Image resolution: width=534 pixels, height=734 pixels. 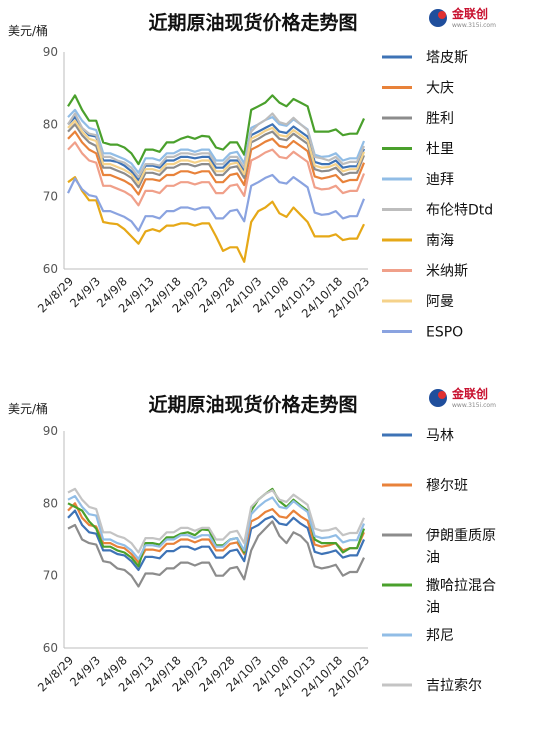 What do you see at coordinates (50, 431) in the screenshot?
I see `chart-2-y-tick-label: 90` at bounding box center [50, 431].